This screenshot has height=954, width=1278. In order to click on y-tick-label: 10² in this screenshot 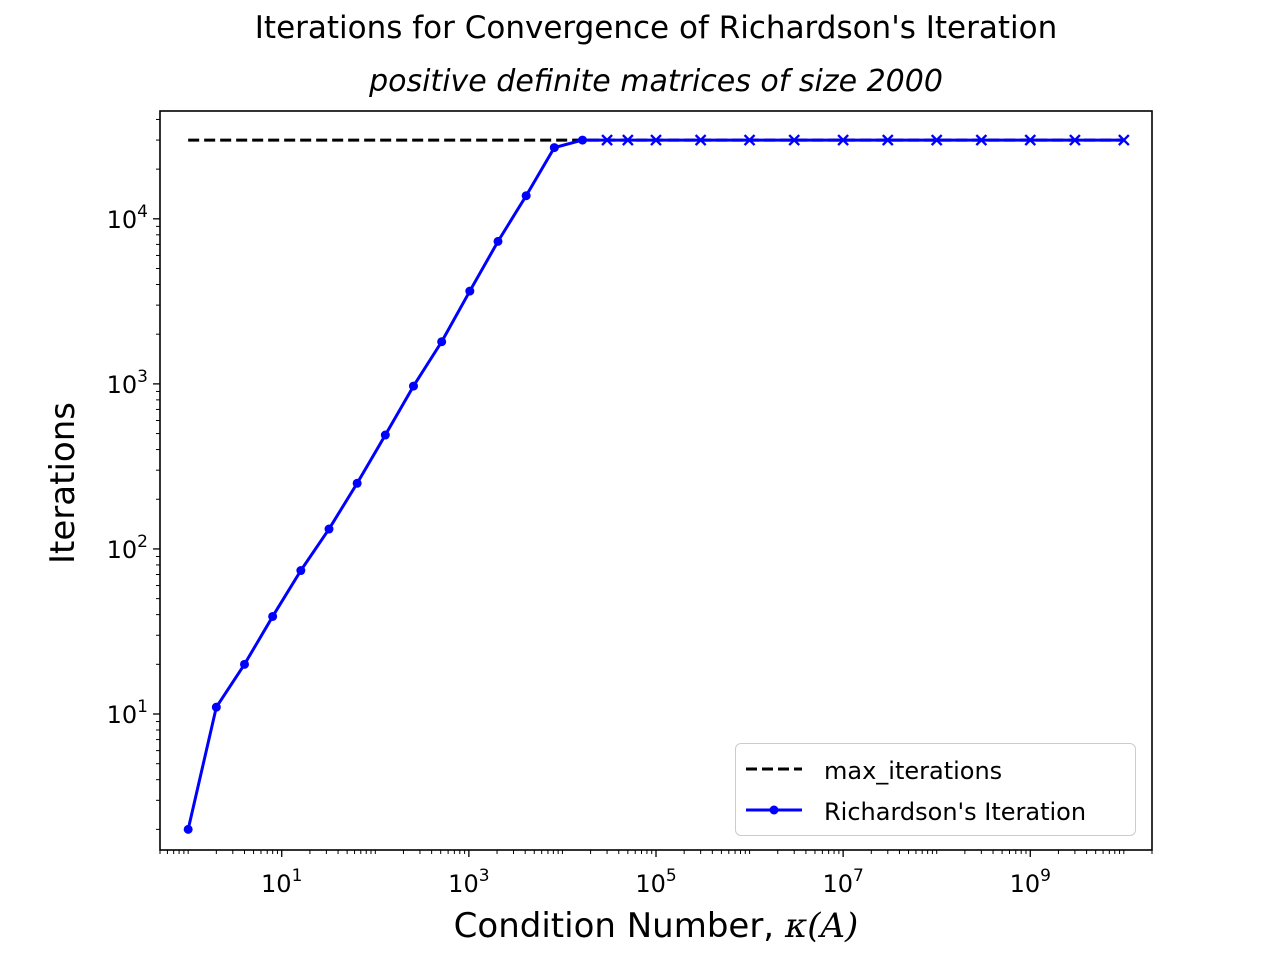, I will do `click(127, 548)`.